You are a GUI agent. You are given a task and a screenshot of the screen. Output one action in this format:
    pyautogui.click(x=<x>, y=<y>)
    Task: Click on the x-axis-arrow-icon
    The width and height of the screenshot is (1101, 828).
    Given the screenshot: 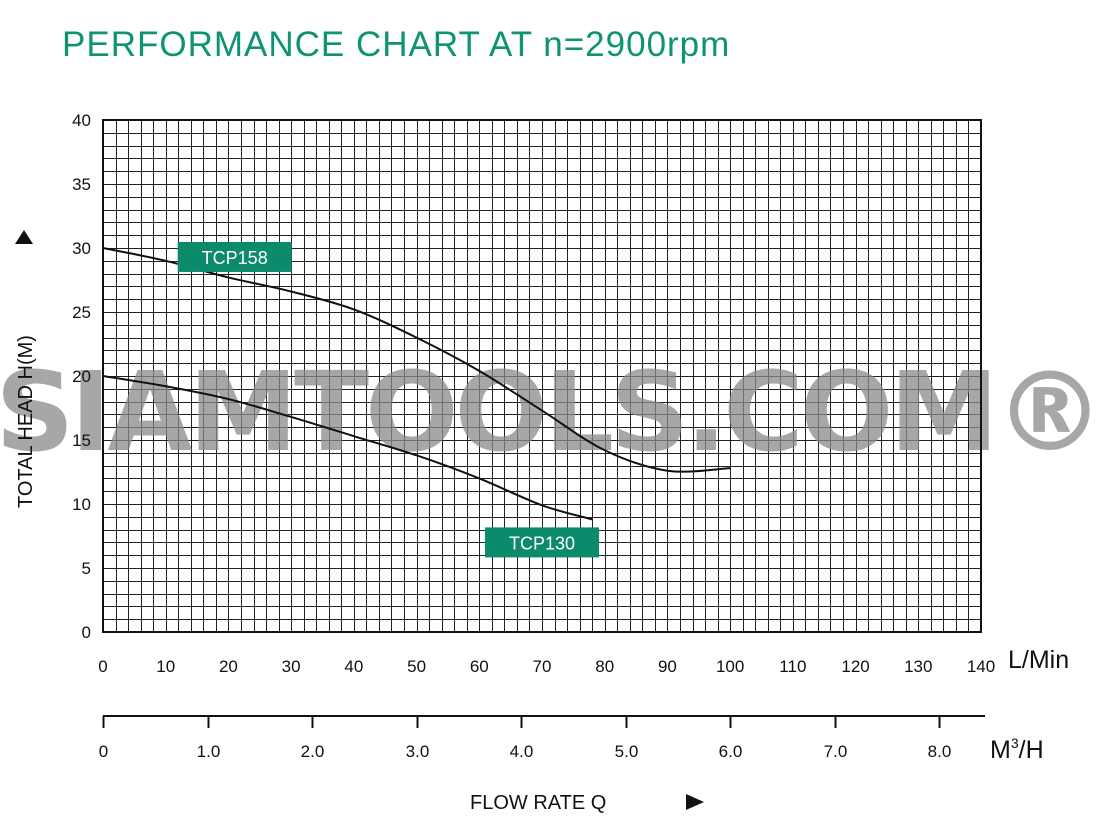 What is the action you would take?
    pyautogui.click(x=695, y=802)
    